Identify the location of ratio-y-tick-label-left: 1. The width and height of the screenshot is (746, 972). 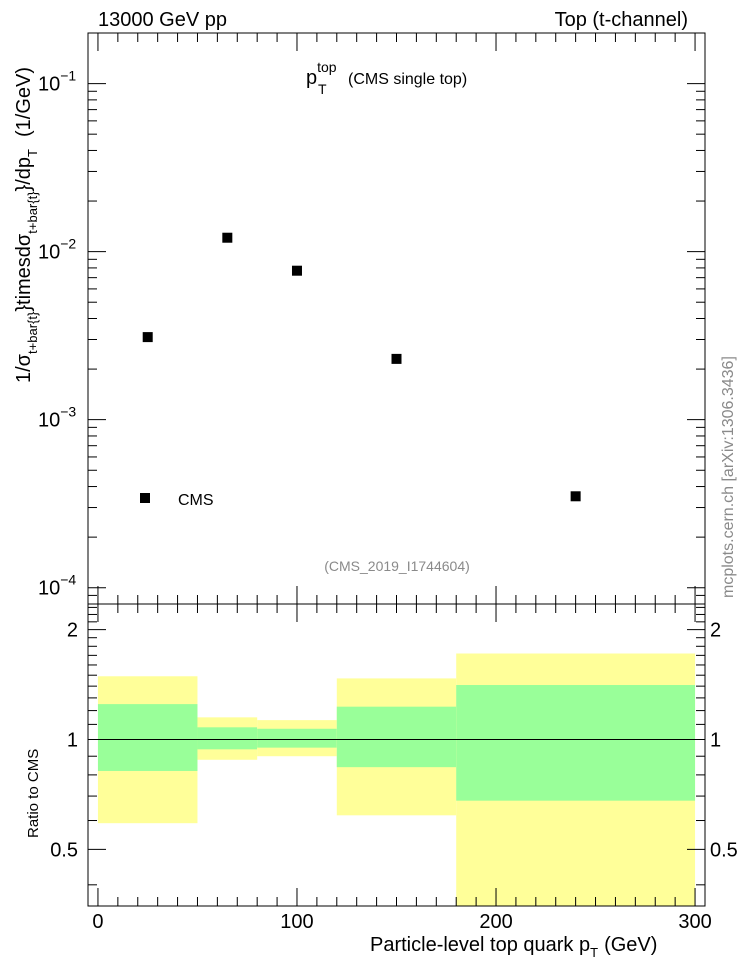
(72, 741).